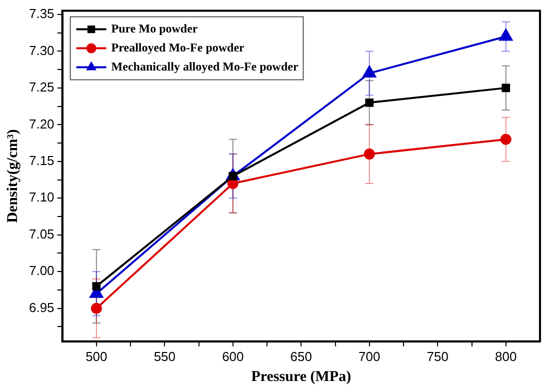 The image size is (550, 386). I want to click on legend-label: Prealloyed Mo-Fe powder, so click(178, 47).